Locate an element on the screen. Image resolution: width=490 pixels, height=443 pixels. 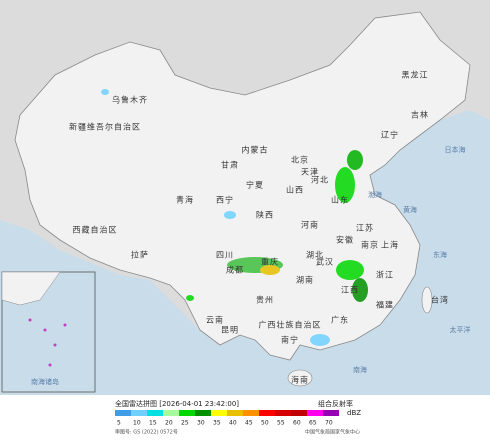
region-label: 贵州 is located at coordinates (265, 300).